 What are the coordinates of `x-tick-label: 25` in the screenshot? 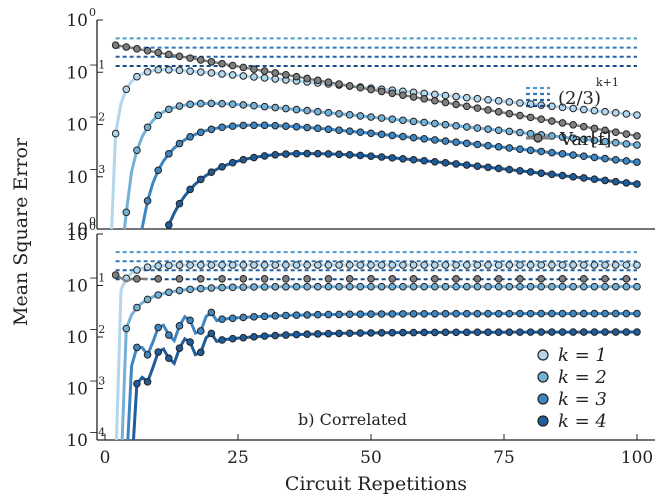 It's located at (238, 458).